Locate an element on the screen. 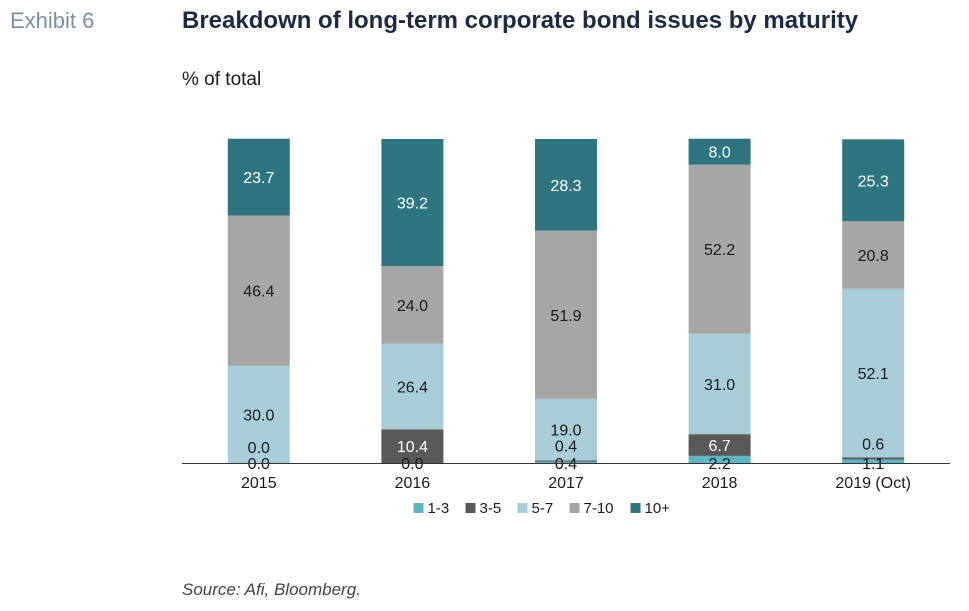 Image resolution: width=969 pixels, height=611 pixels. data-label-3-5-0: 0.0 is located at coordinates (259, 448).